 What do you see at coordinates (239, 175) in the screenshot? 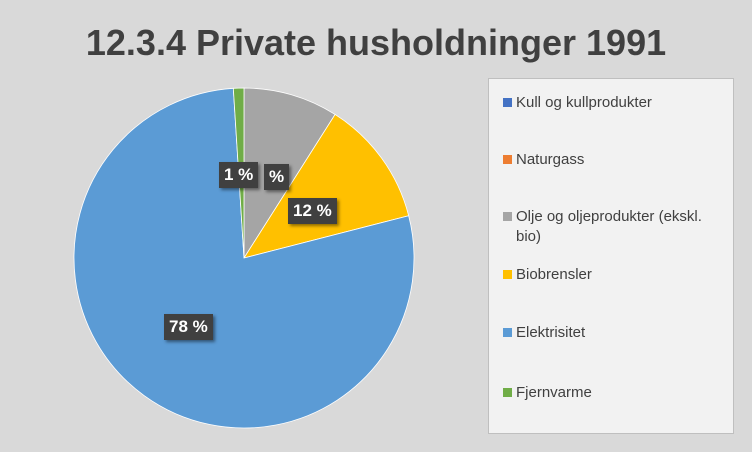
I see `data-label-fjernvarme: 1 %` at bounding box center [239, 175].